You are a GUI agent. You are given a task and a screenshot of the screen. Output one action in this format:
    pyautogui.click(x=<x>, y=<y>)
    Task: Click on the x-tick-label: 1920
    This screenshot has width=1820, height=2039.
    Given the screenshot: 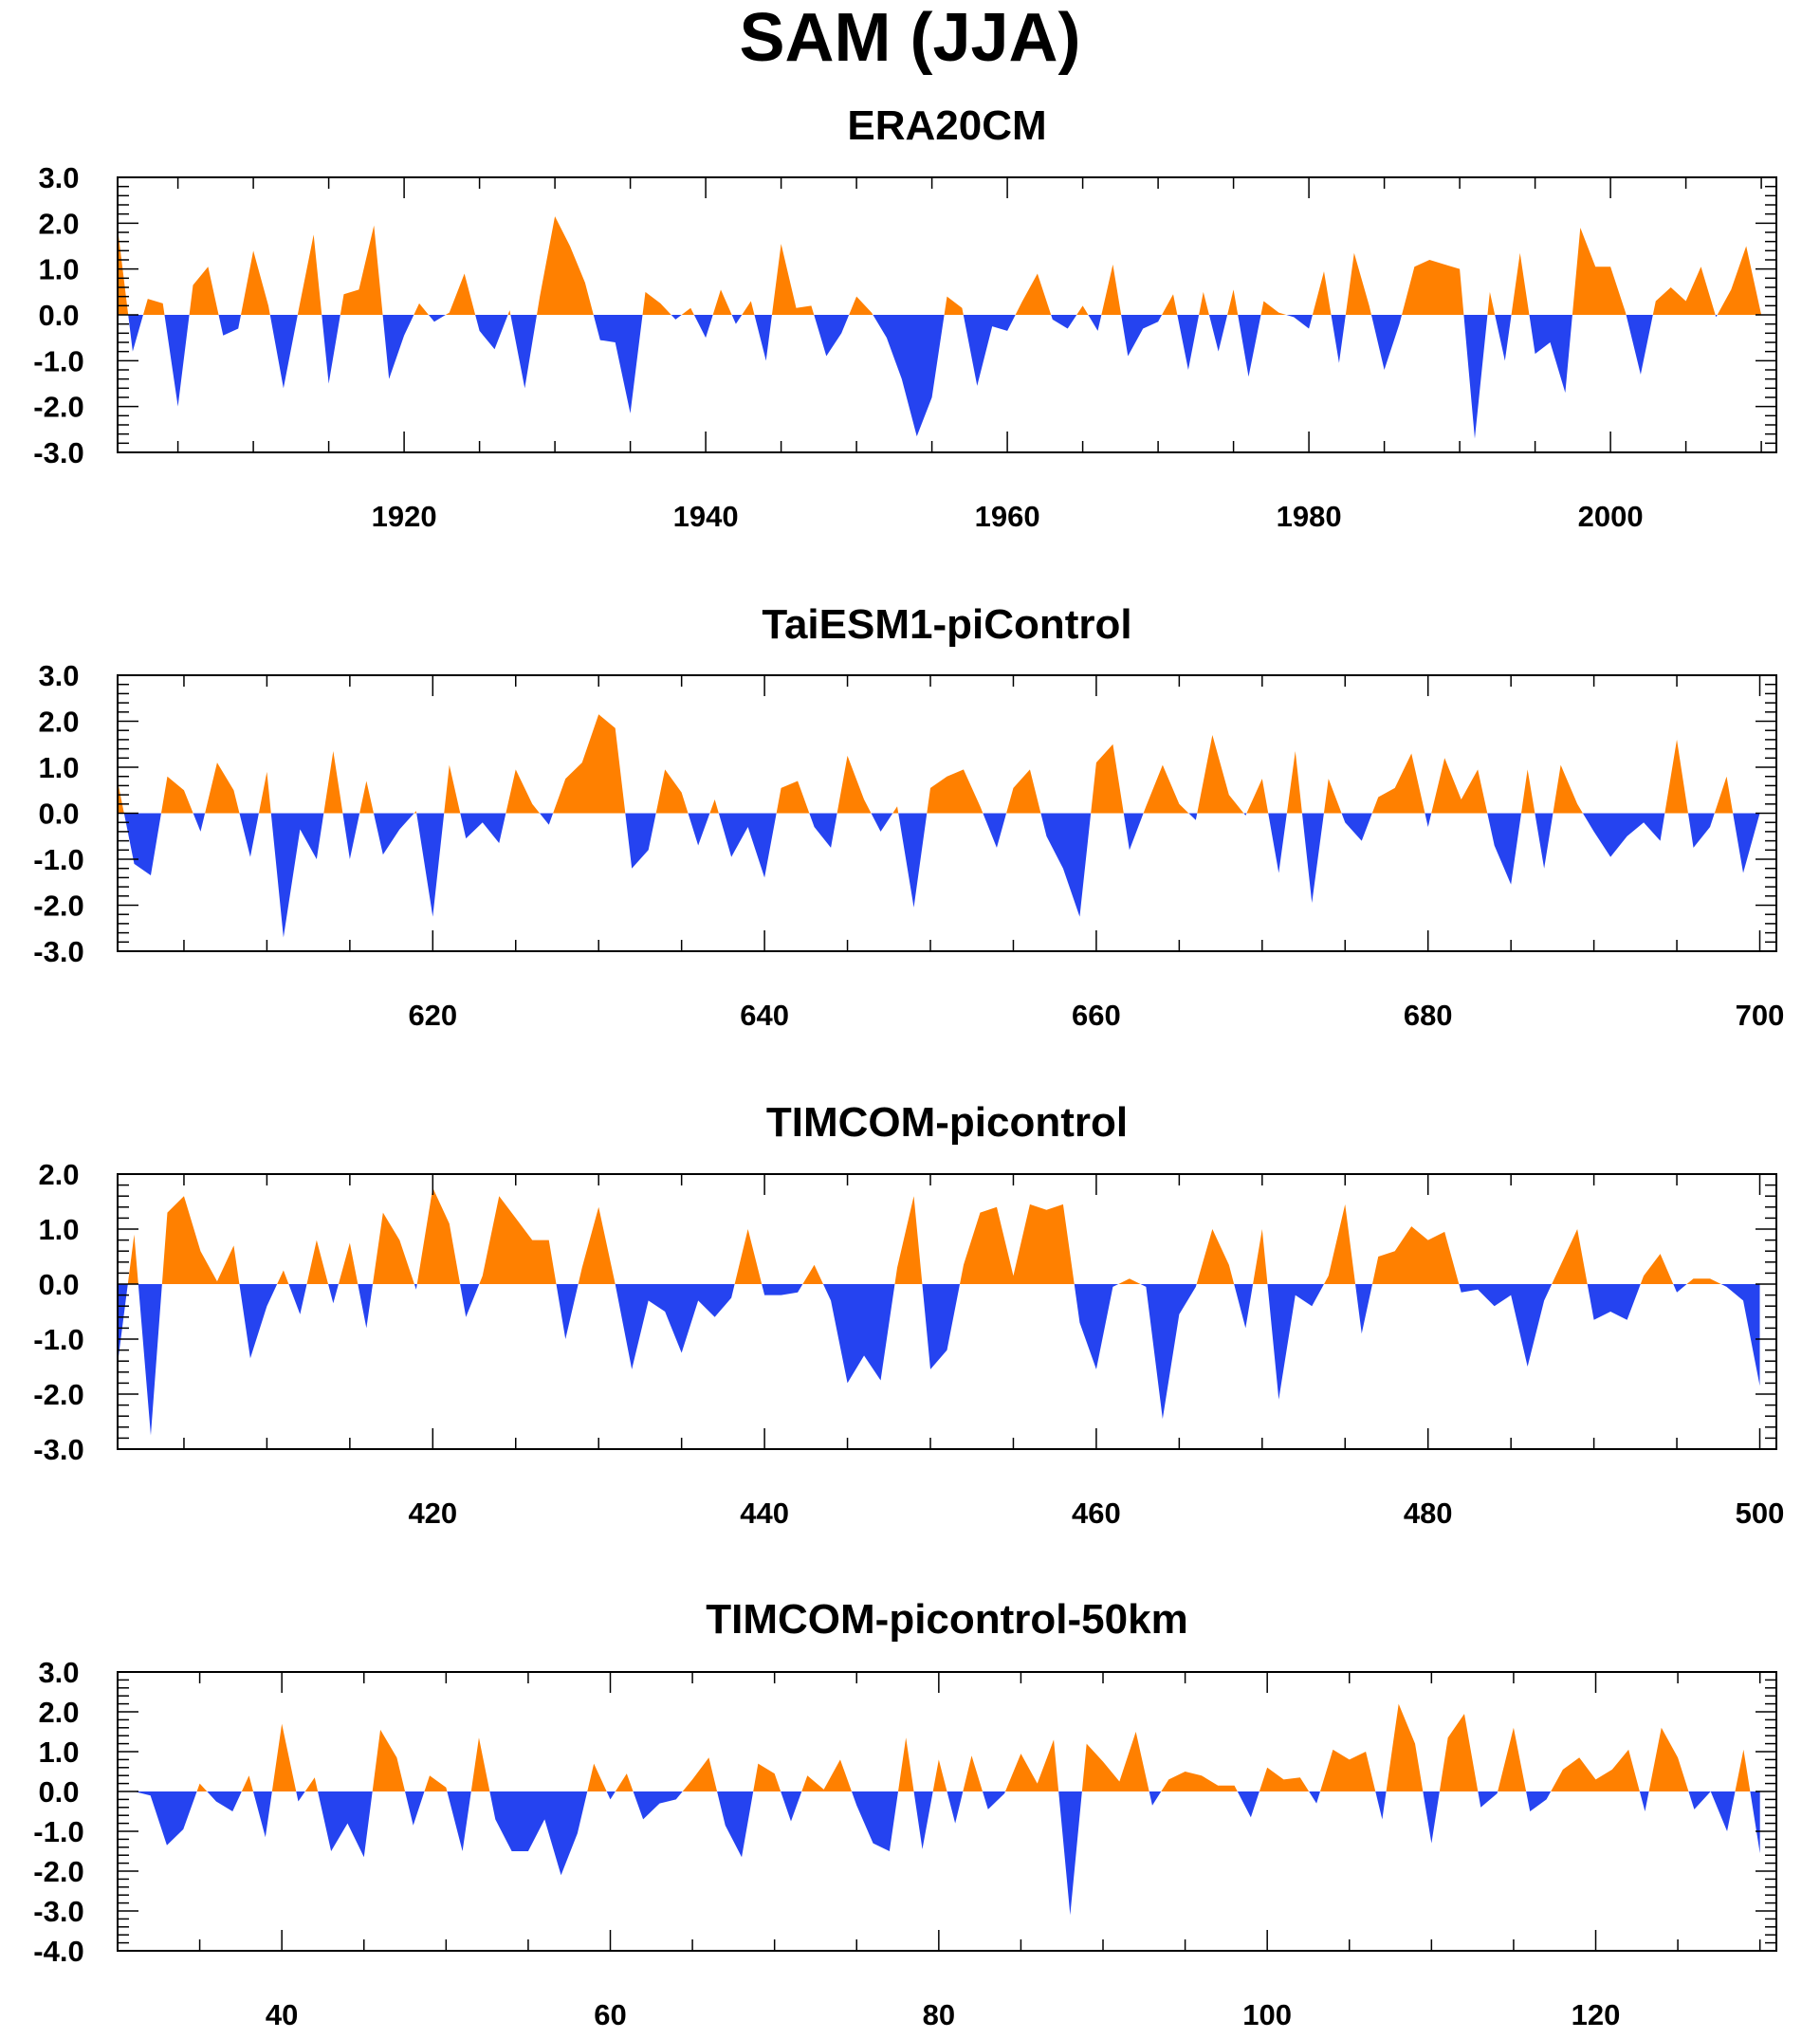 What is the action you would take?
    pyautogui.click(x=404, y=516)
    